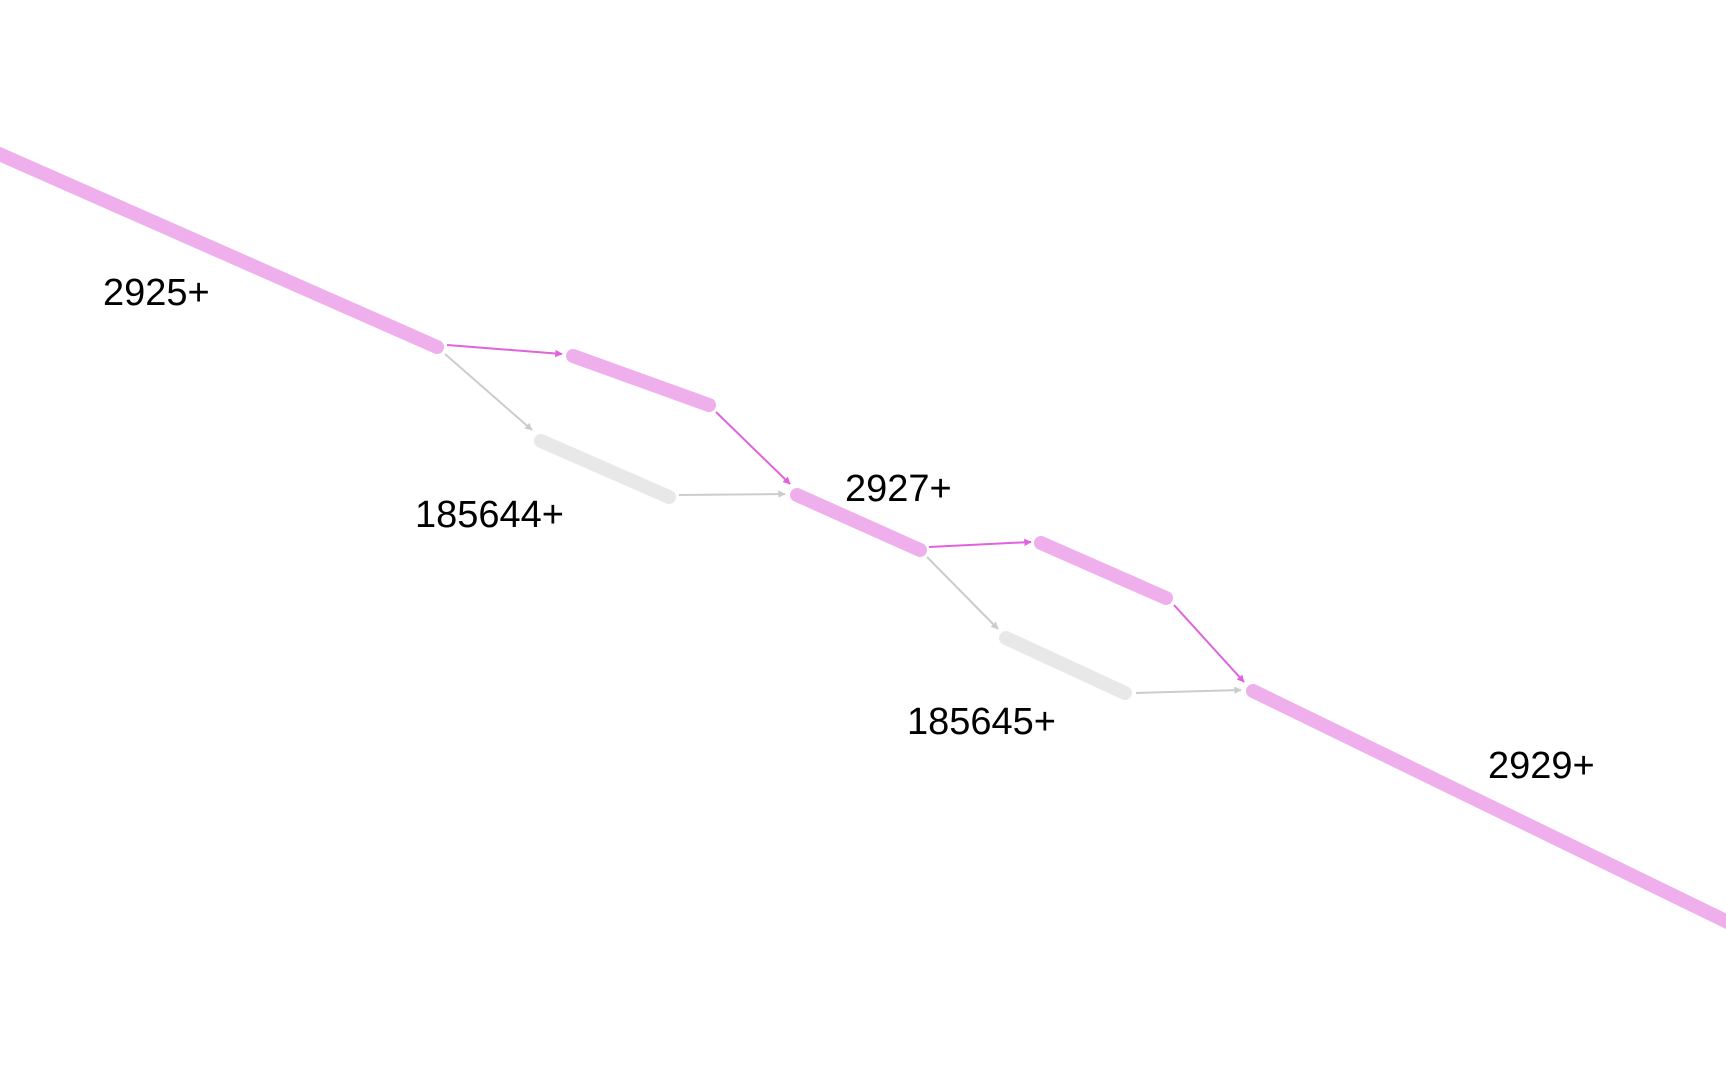  I want to click on node-label-185645: 185645+, so click(981, 722).